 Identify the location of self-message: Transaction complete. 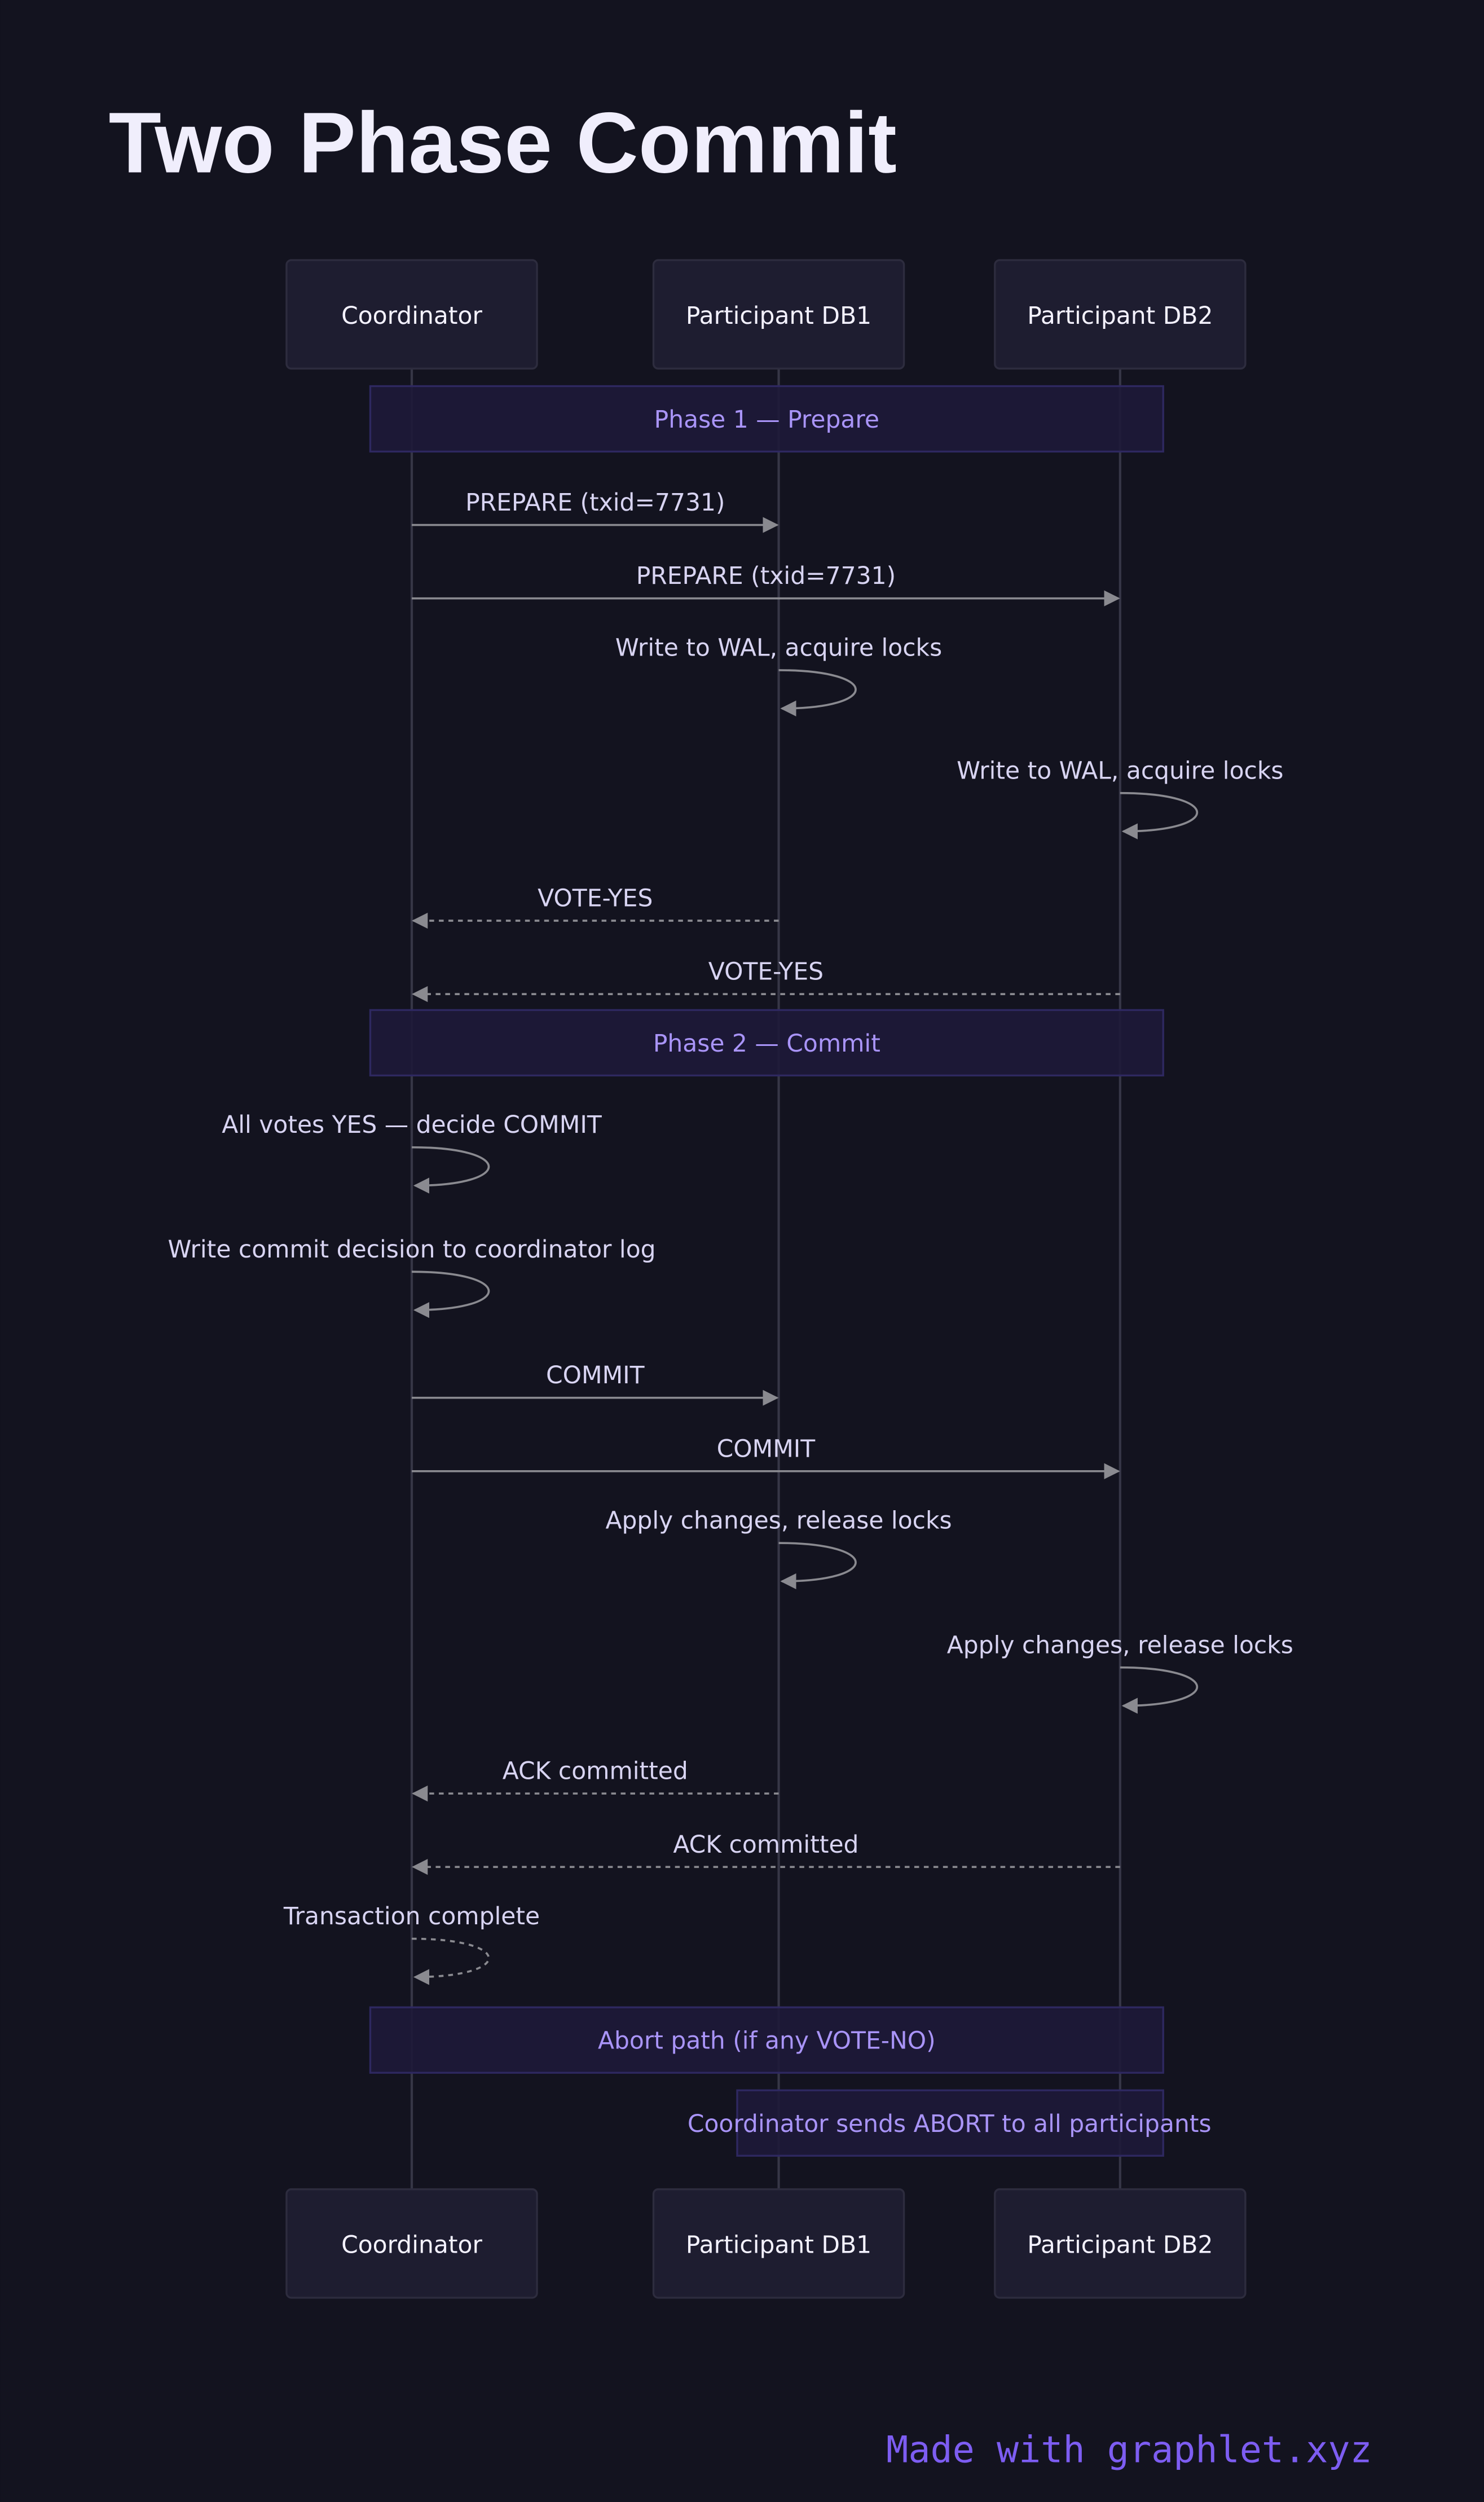
(412, 1944).